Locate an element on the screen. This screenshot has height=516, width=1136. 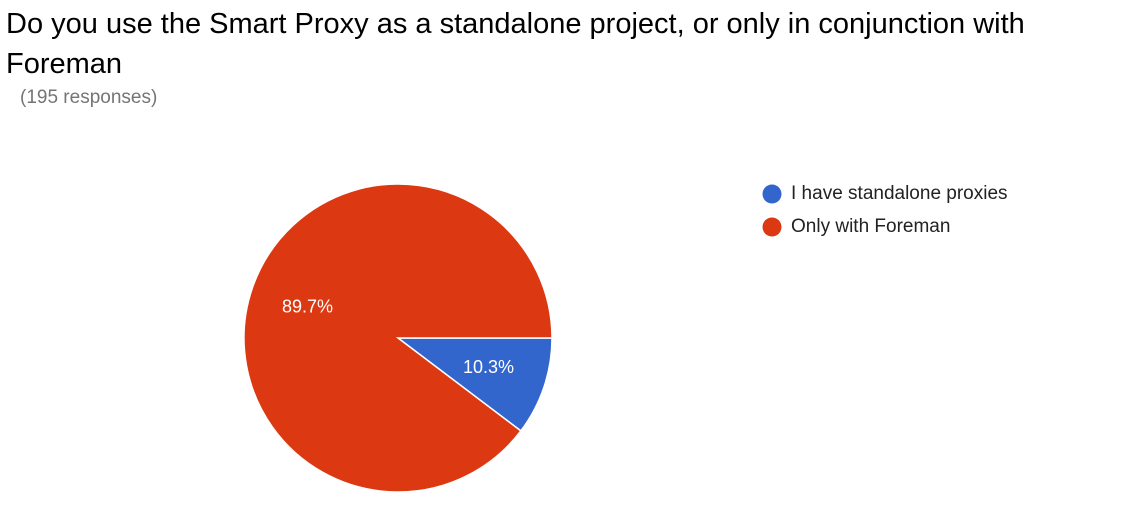
data-label: 89.7% is located at coordinates (307, 306).